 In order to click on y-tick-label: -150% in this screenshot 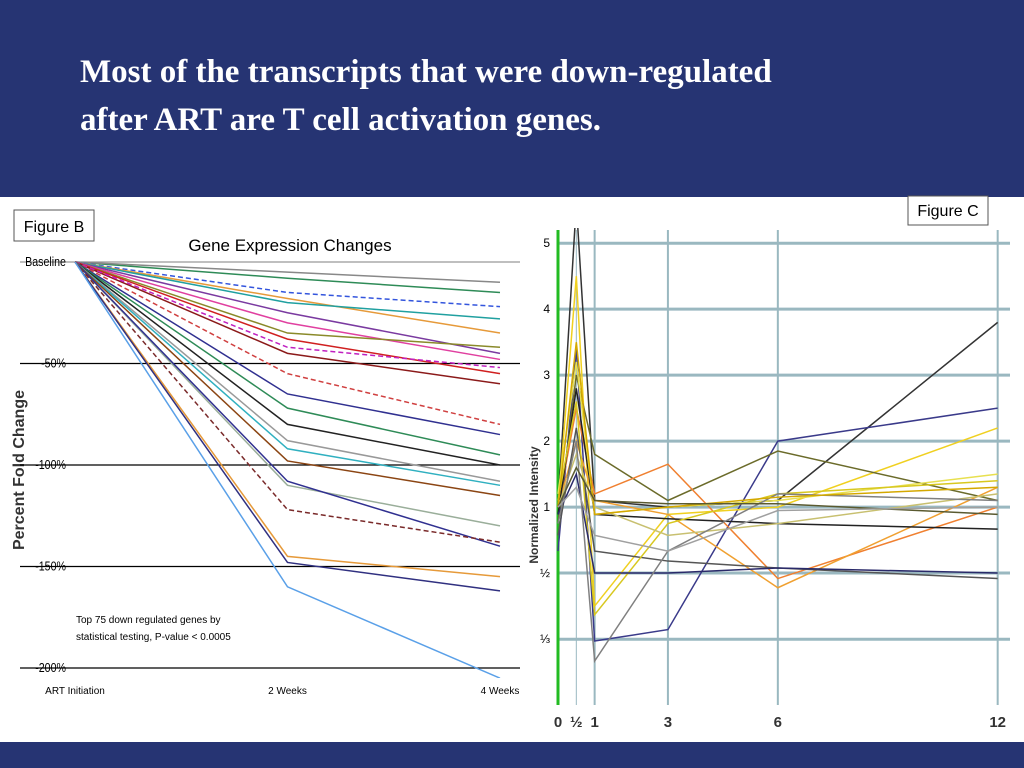, I will do `click(50, 565)`.